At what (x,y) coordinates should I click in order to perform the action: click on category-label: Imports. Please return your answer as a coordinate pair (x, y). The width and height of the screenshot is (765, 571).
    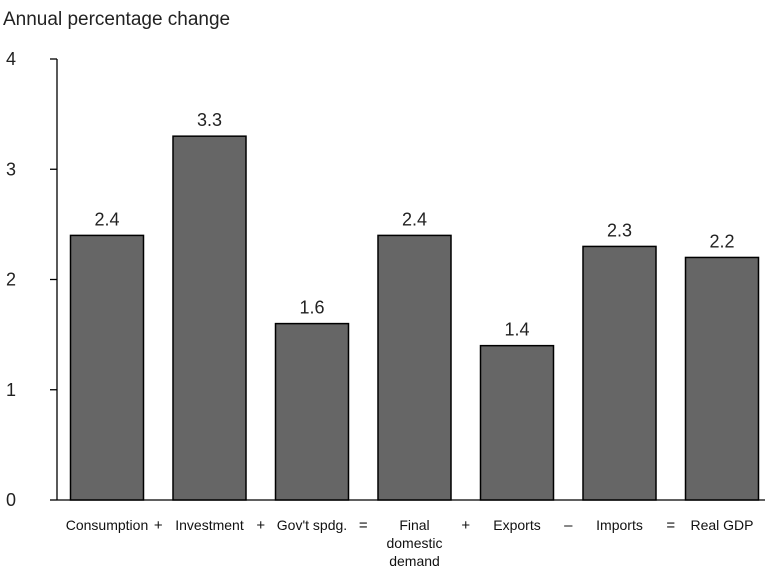
    Looking at the image, I should click on (619, 525).